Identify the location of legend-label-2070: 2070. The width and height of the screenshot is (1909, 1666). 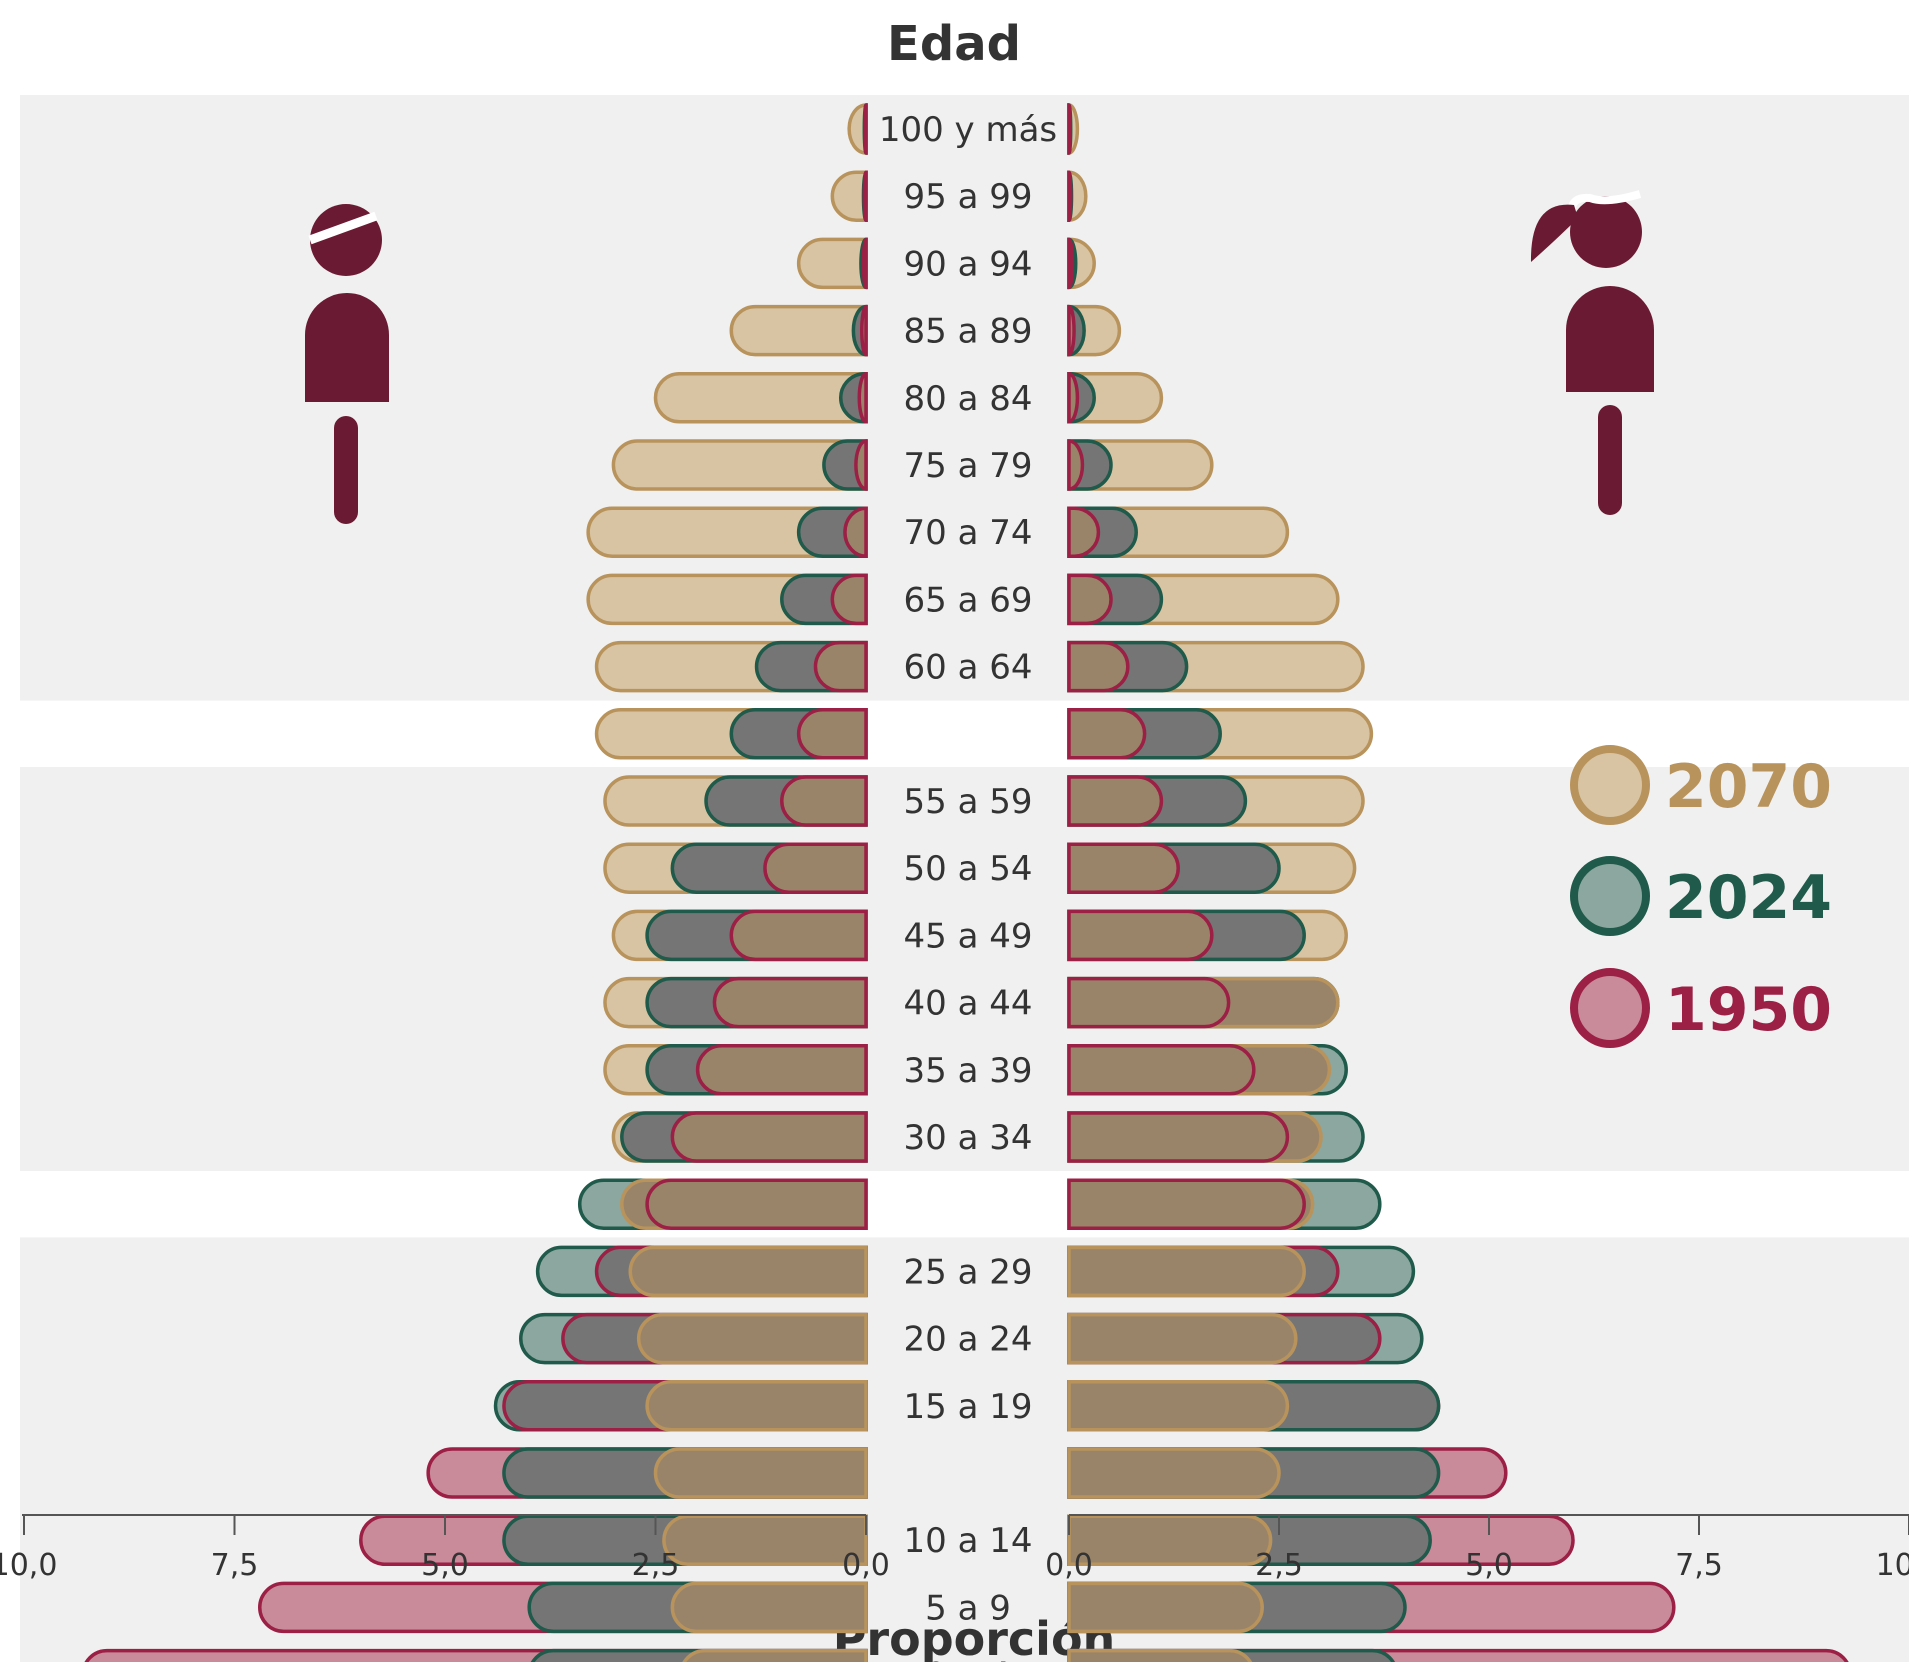
(1748, 787).